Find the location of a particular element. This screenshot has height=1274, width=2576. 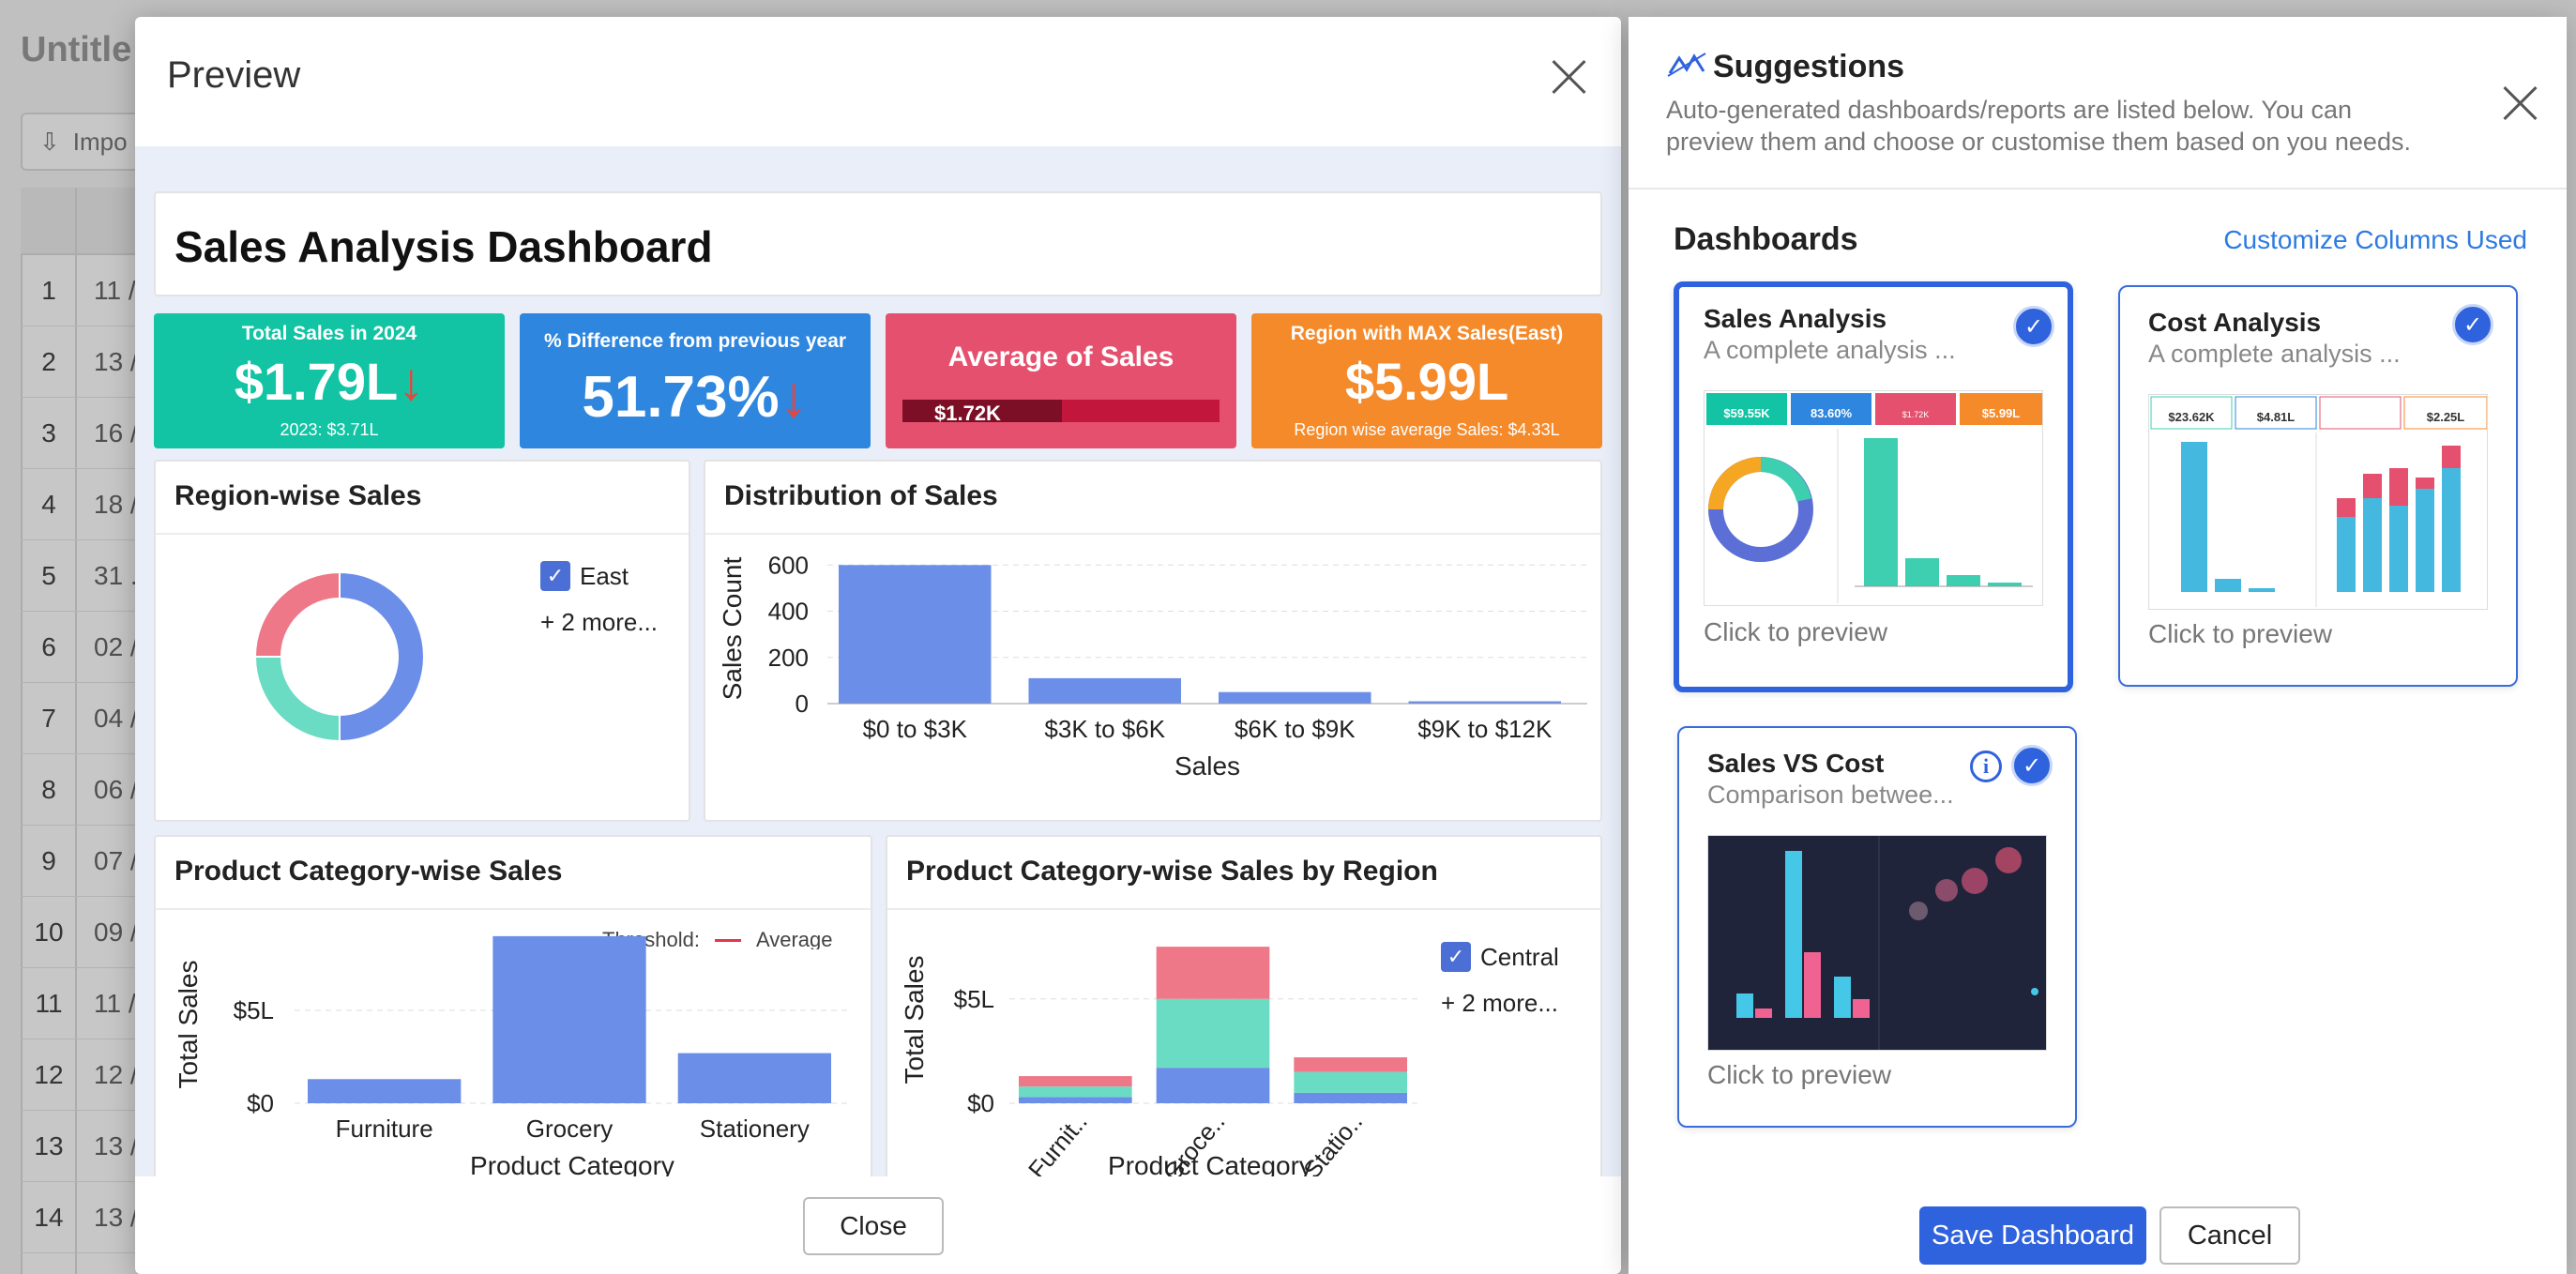

grid-row: 7 04 / is located at coordinates (86, 718).